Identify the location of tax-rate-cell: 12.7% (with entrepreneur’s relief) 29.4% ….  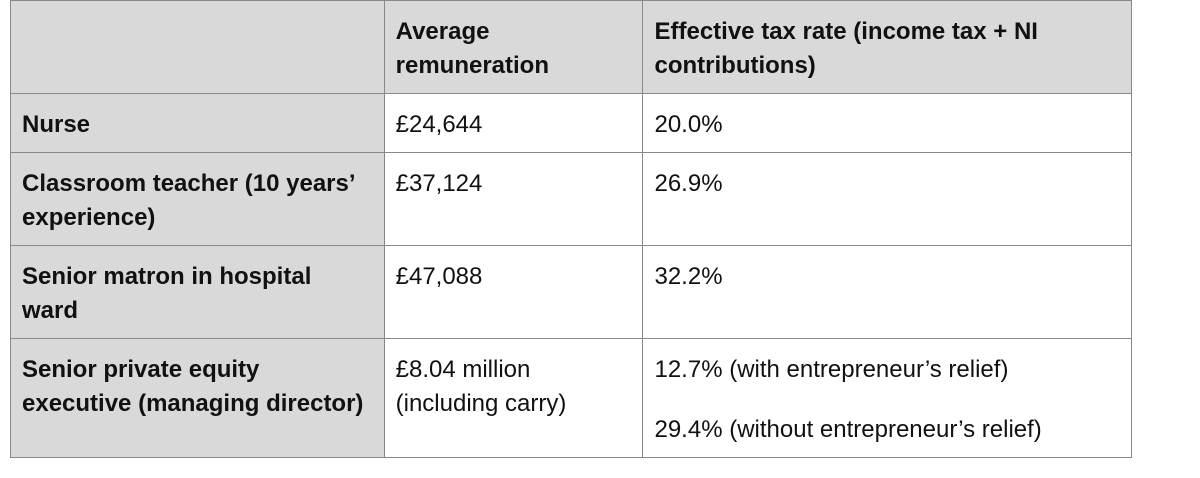
(887, 398).